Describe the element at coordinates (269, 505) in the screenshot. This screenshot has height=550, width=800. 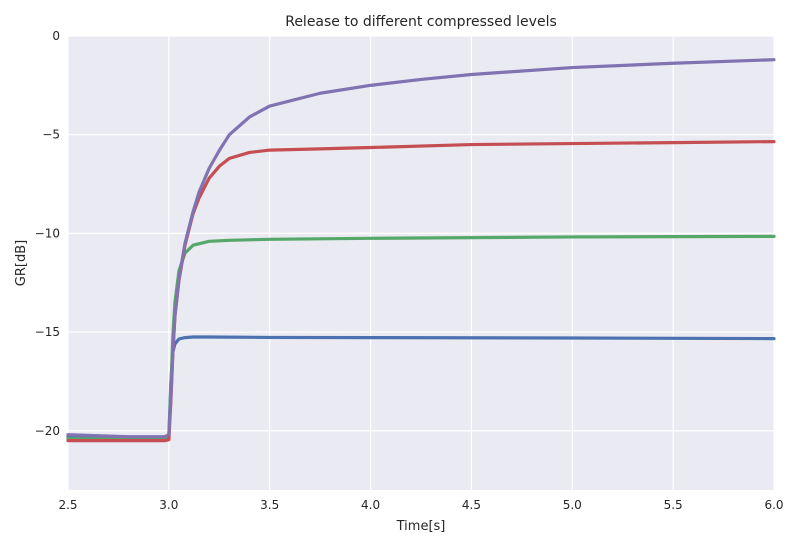
I see `x-tick-label: 3.5` at that location.